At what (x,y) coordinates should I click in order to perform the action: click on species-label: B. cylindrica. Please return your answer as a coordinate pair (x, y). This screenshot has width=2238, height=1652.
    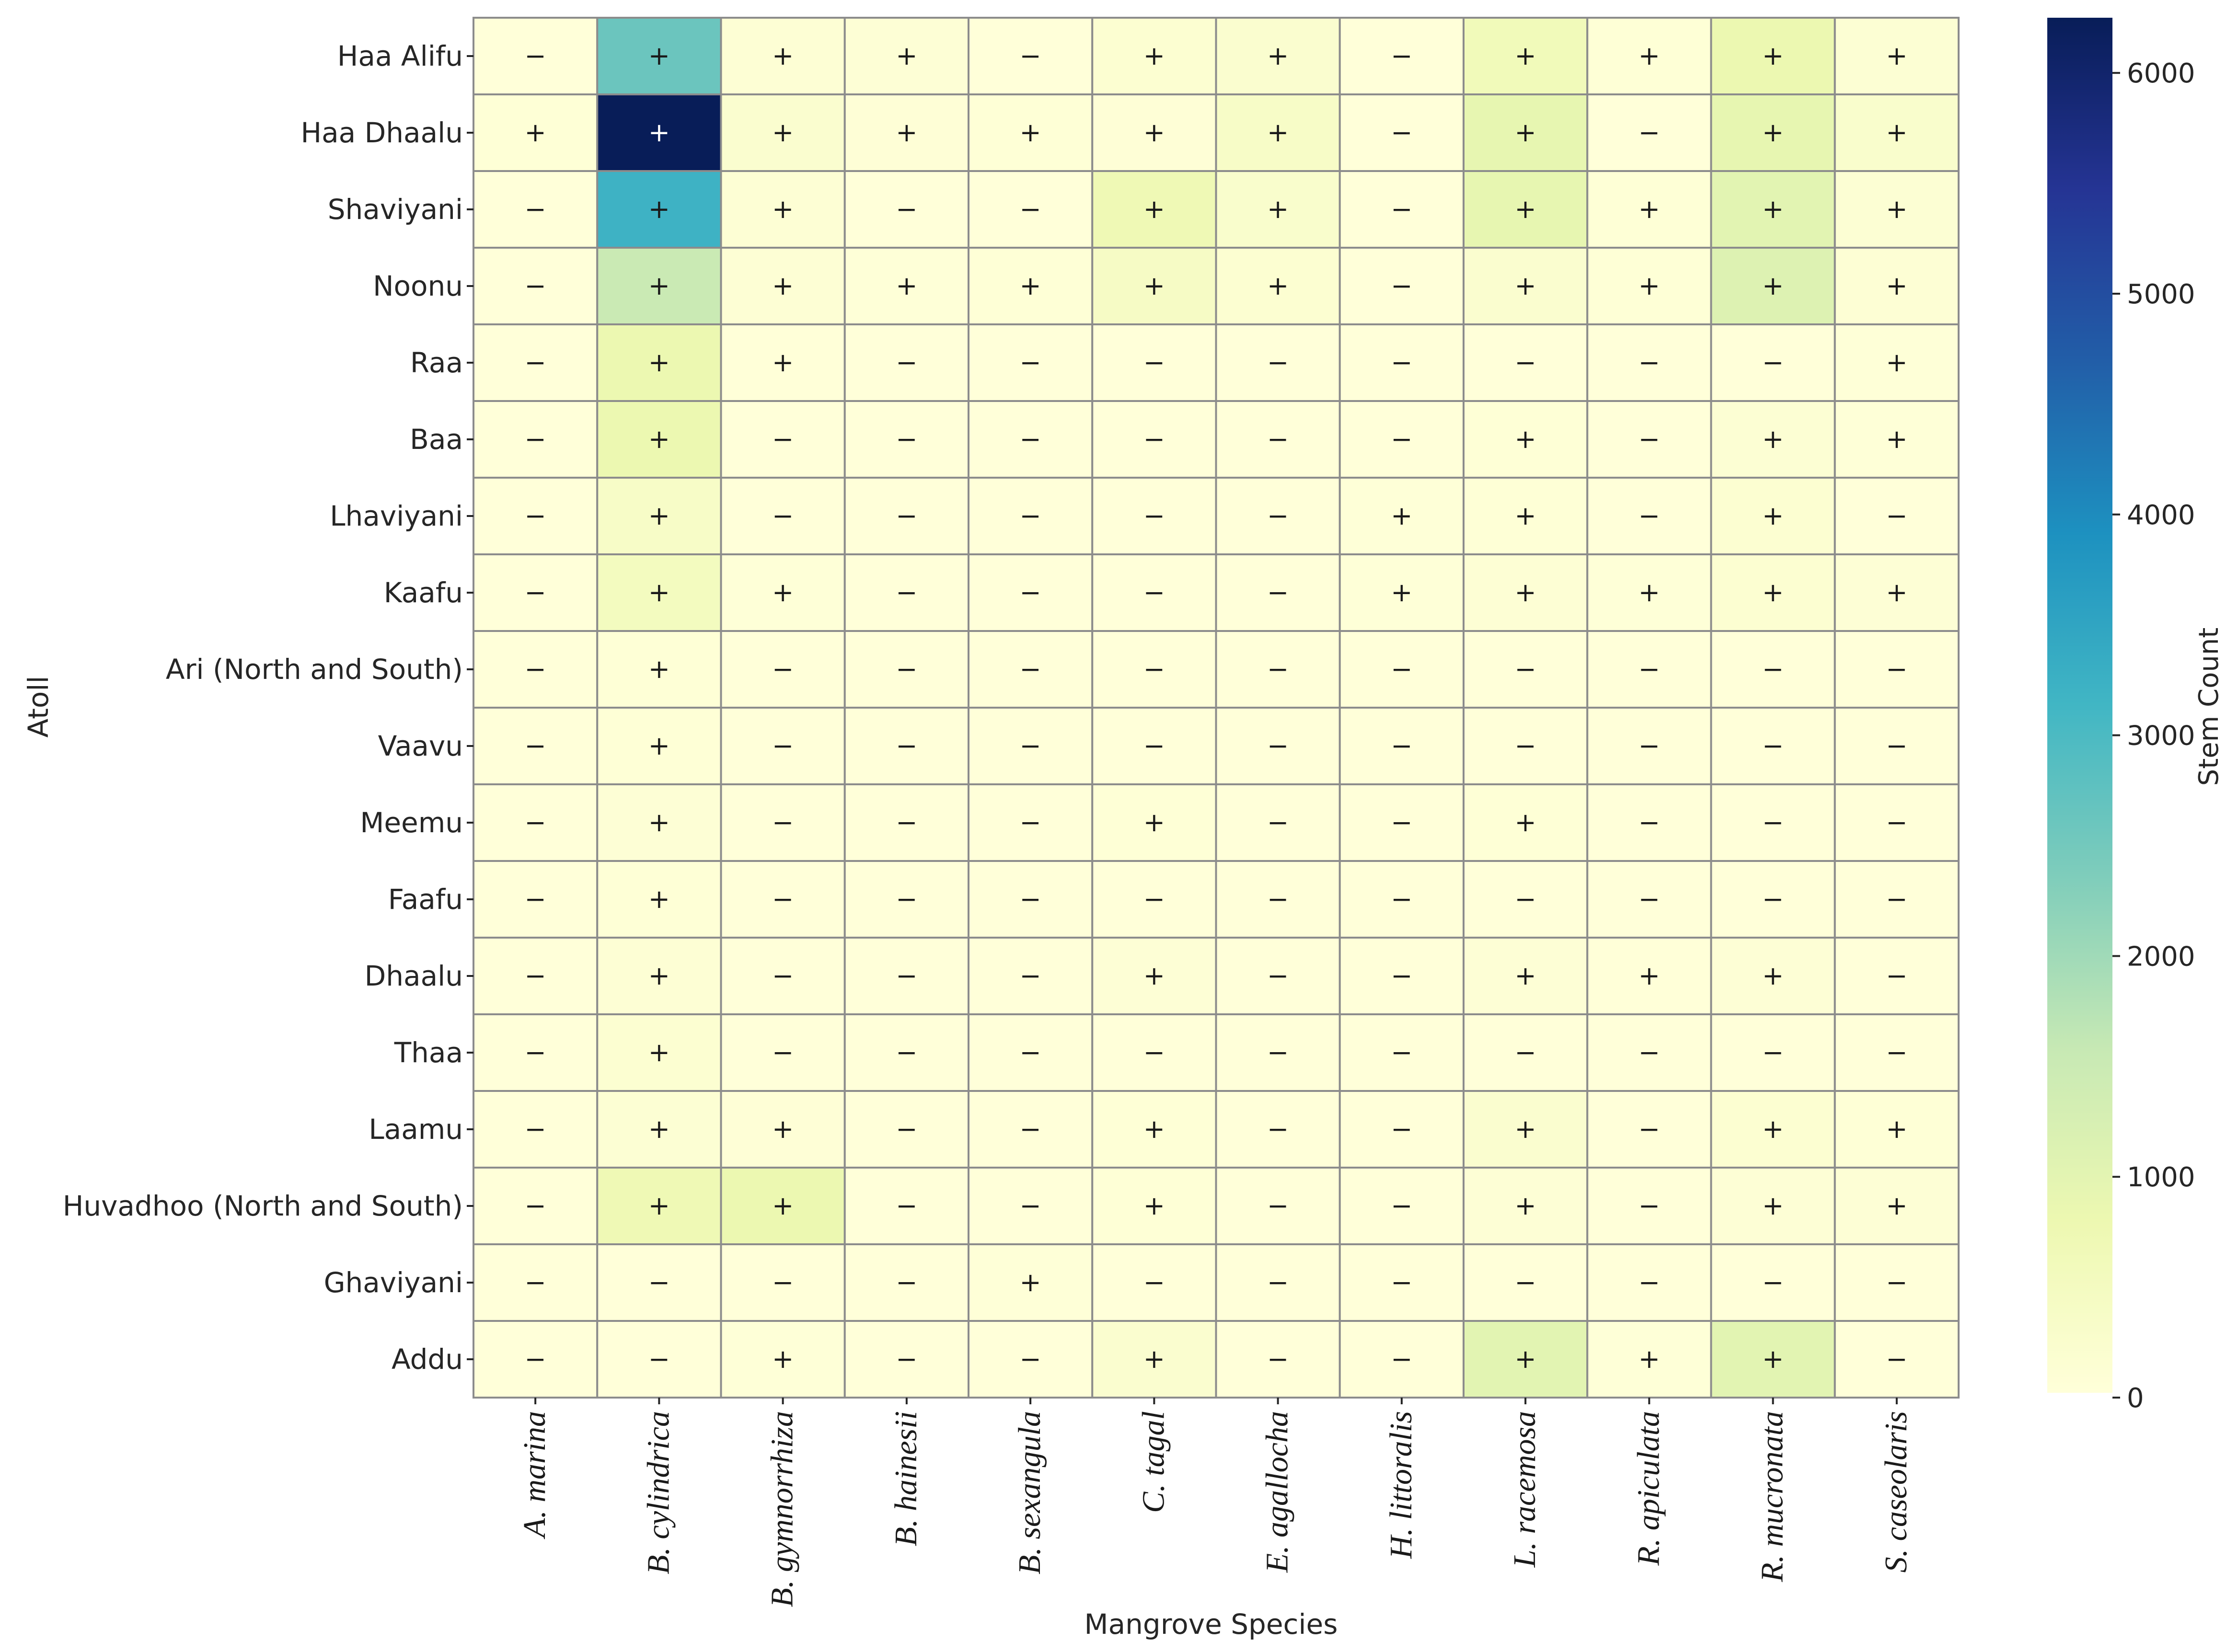
    Looking at the image, I should click on (658, 1492).